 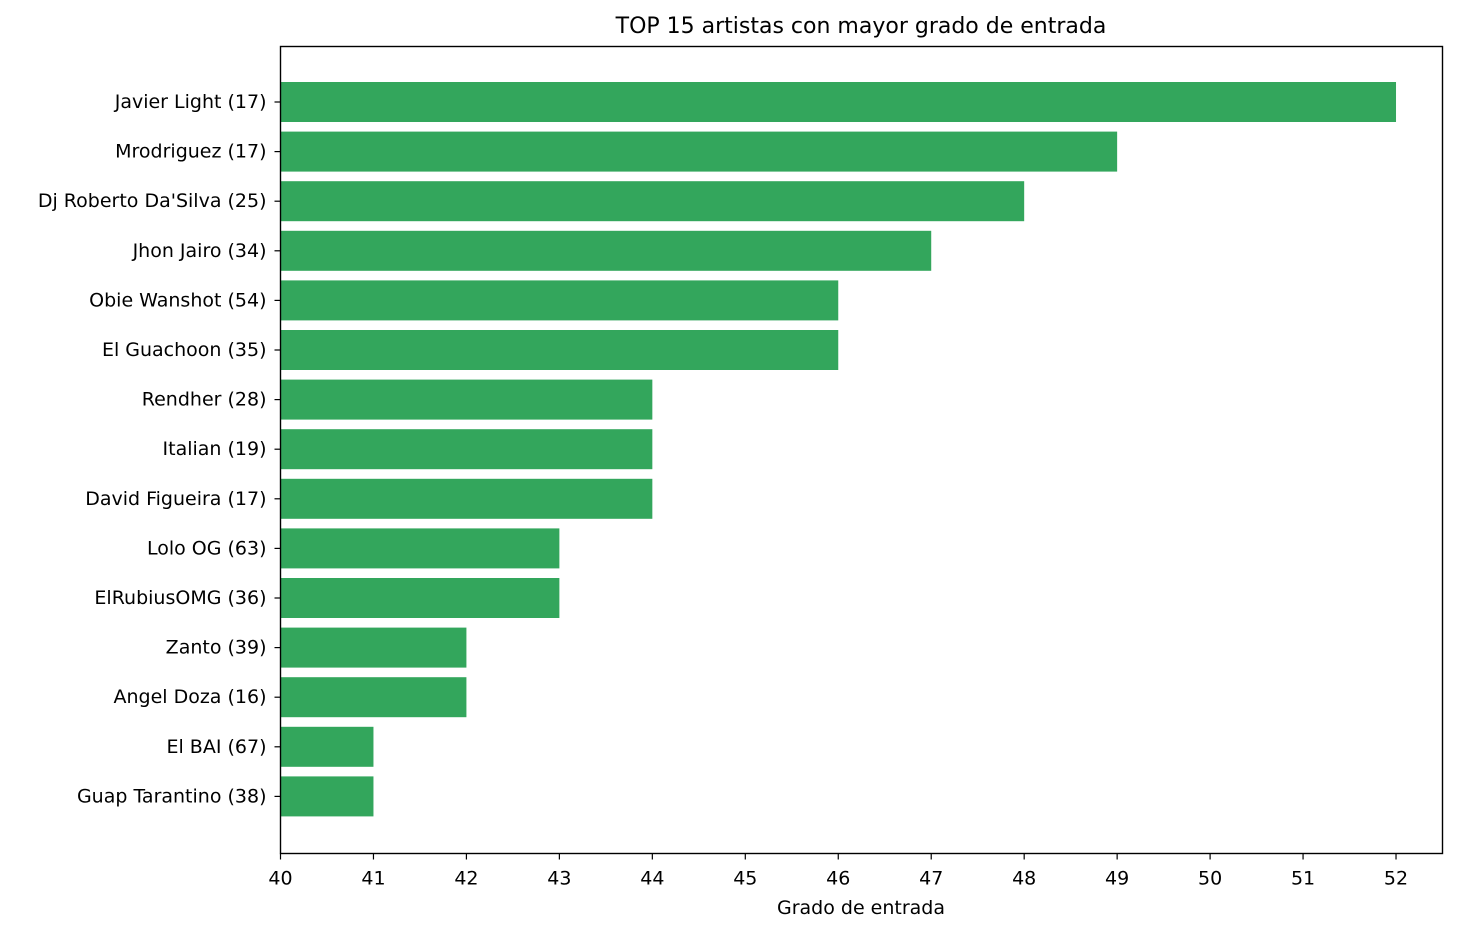 I want to click on y-tick-label: Rendher (28), so click(x=204, y=400).